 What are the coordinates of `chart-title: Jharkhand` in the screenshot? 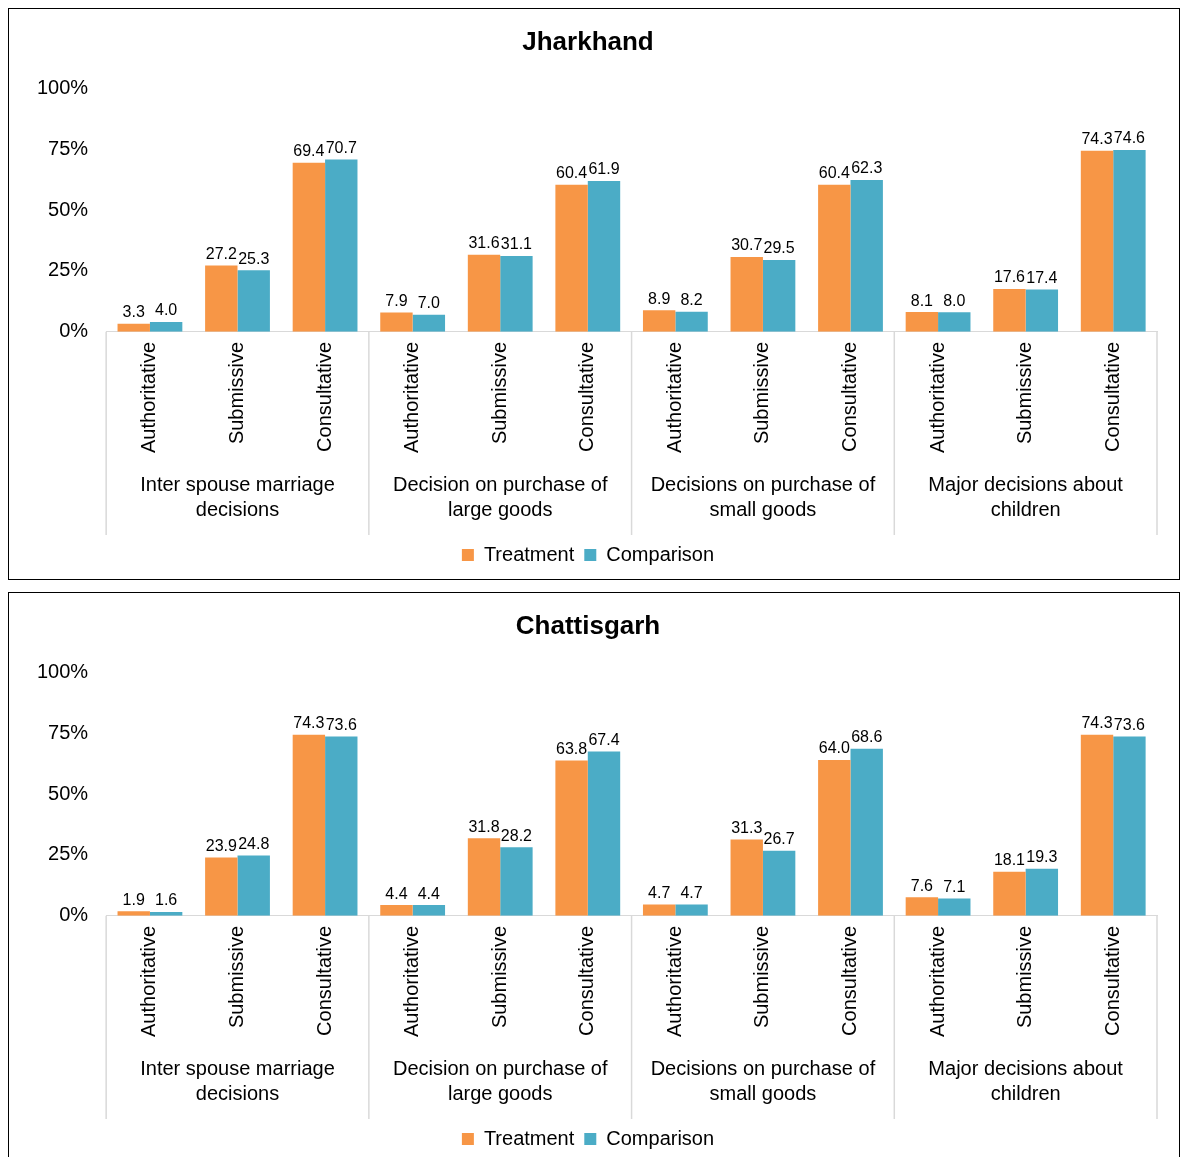 It's located at (588, 40).